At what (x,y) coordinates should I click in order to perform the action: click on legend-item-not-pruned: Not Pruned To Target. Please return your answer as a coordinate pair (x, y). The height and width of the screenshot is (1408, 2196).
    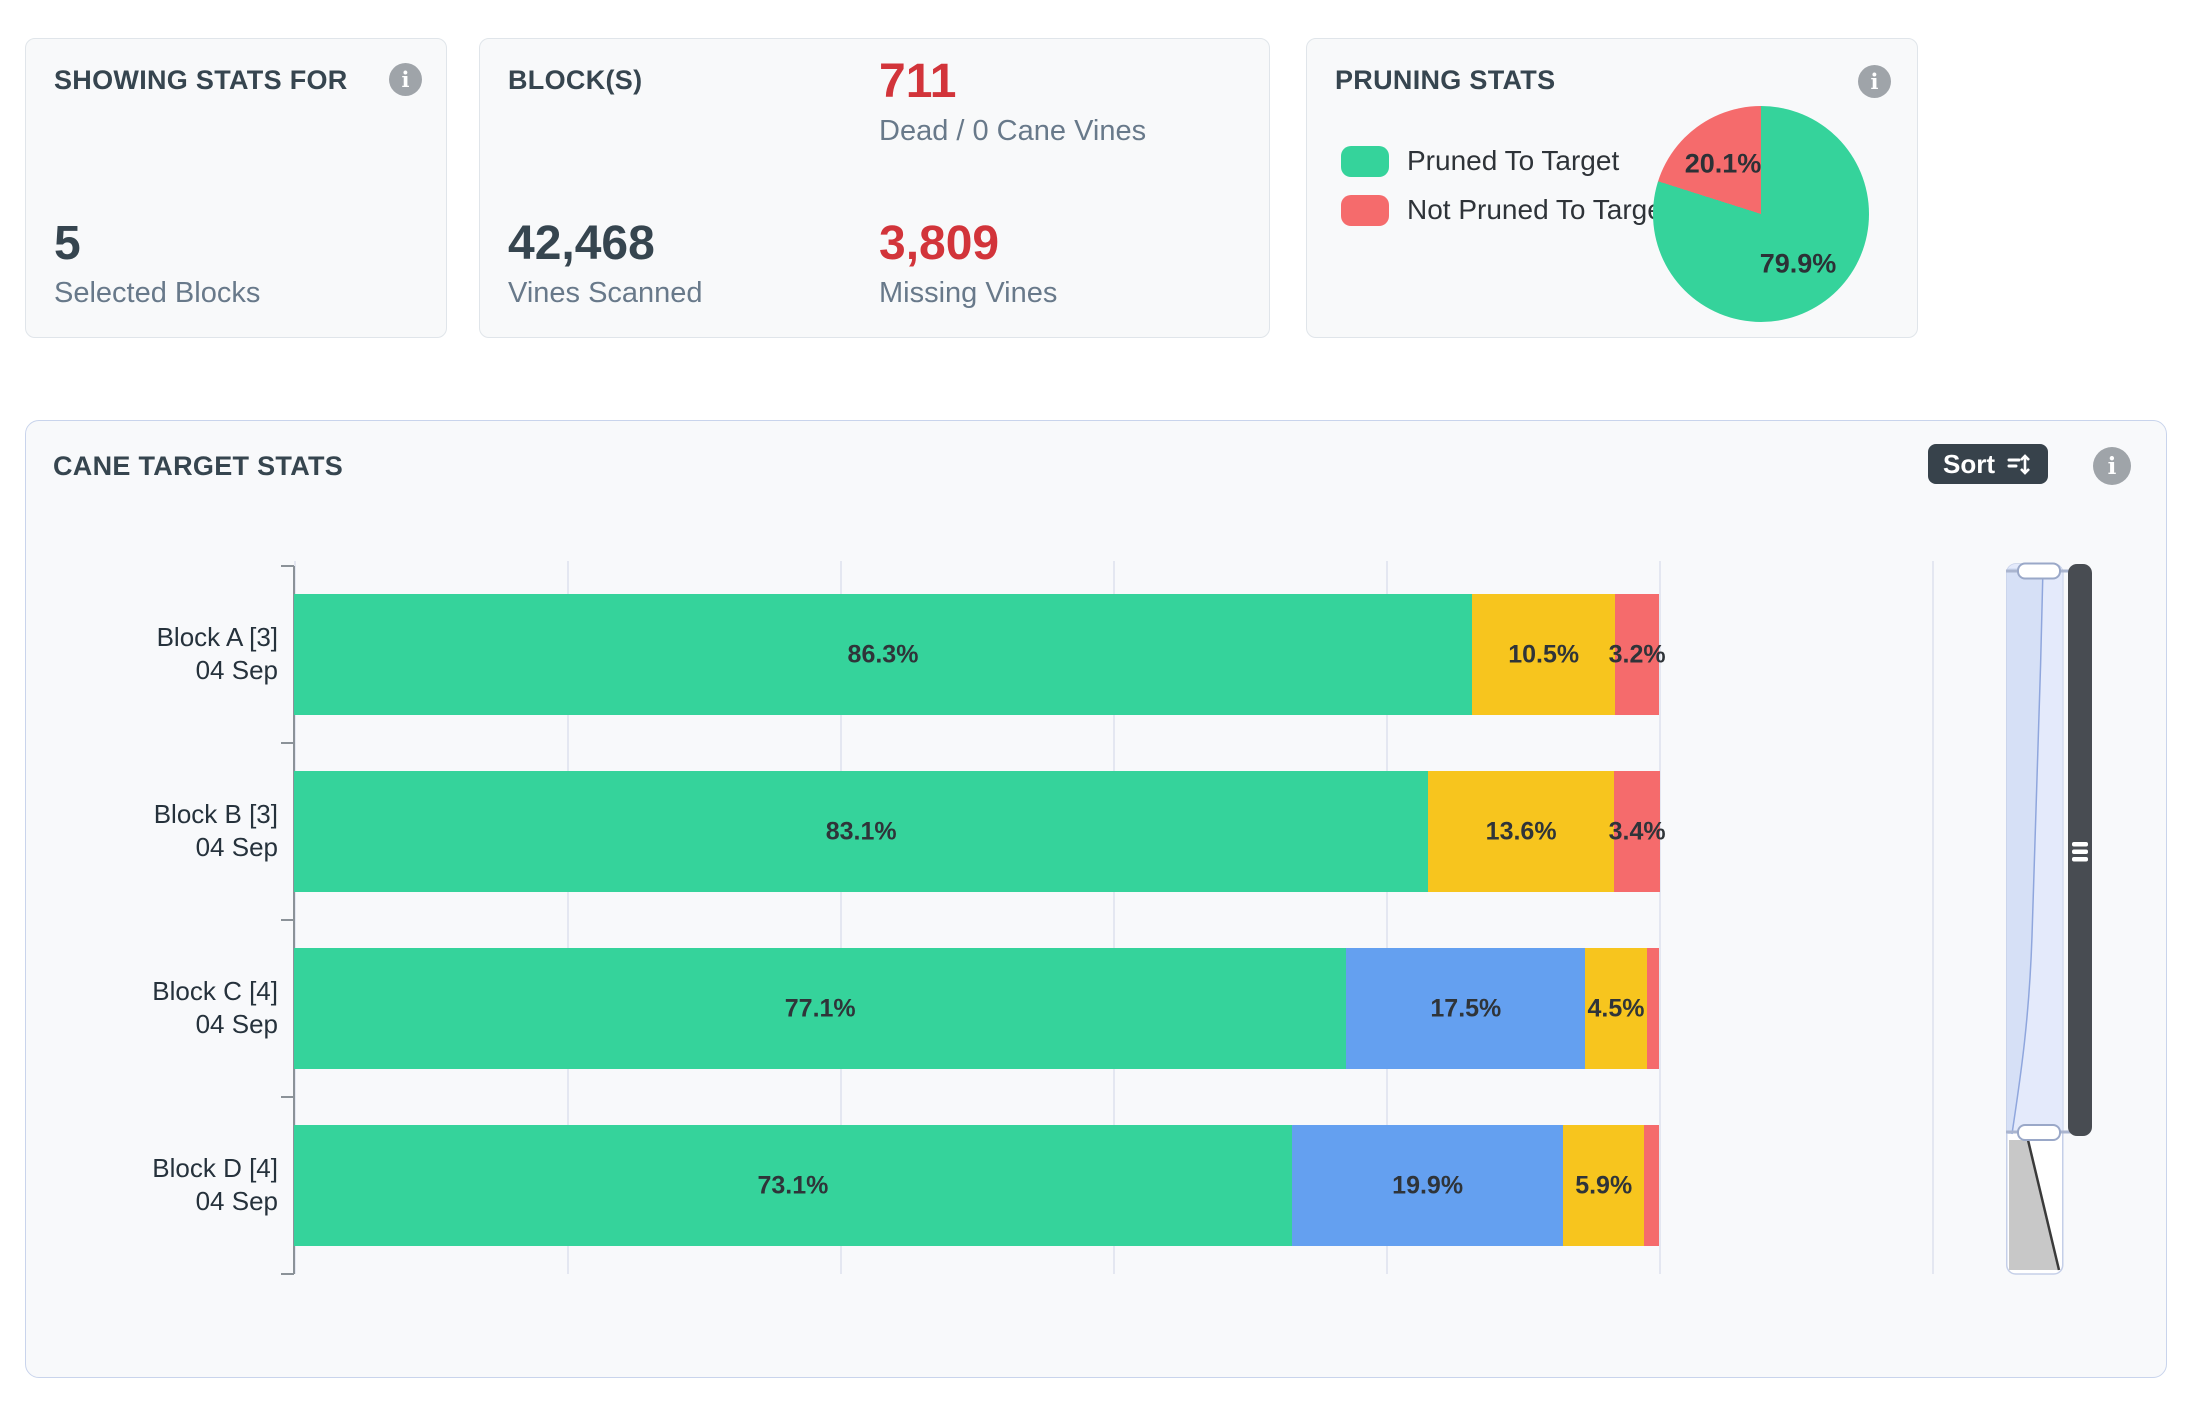
    Looking at the image, I should click on (1506, 210).